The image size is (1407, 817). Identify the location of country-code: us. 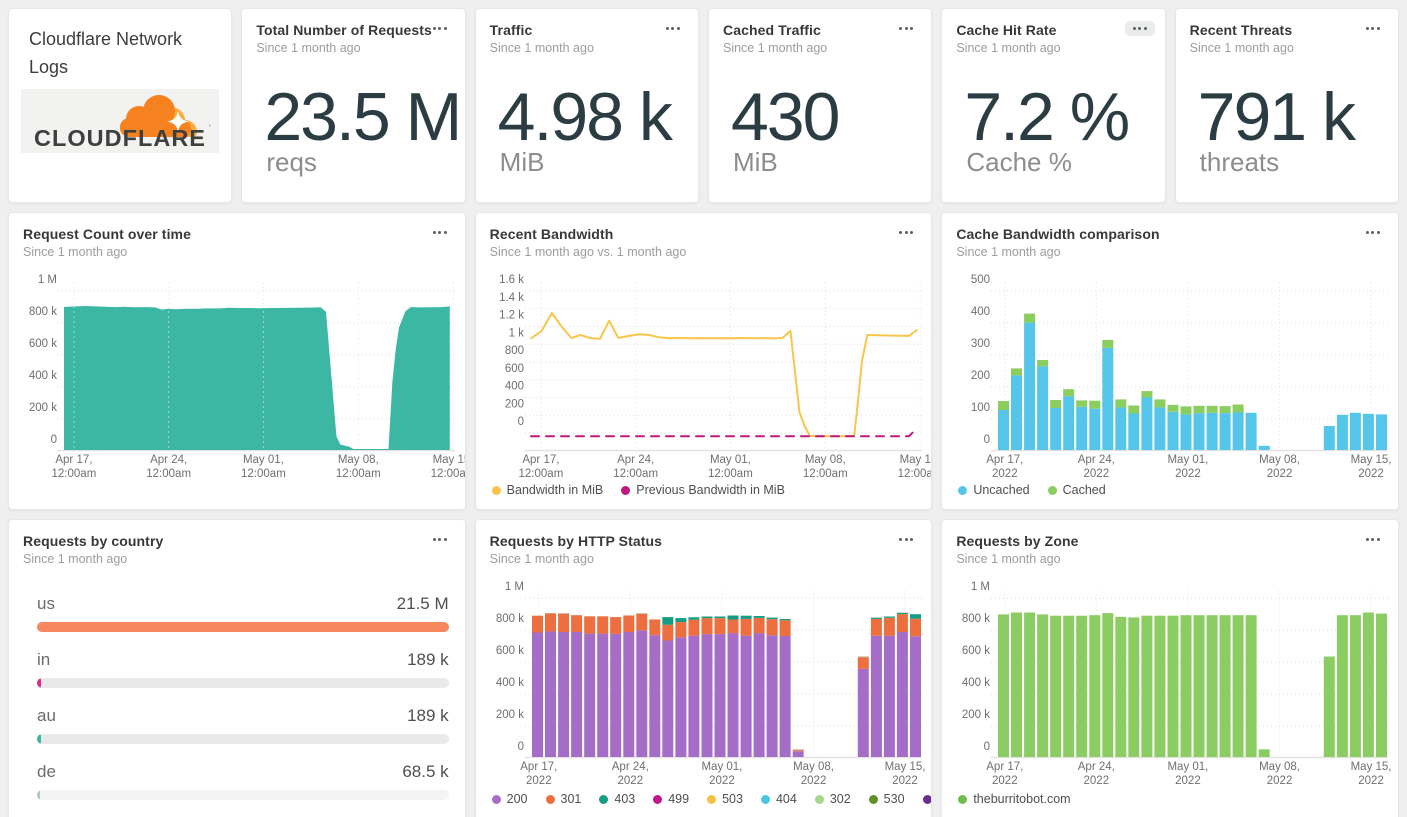
(46, 603).